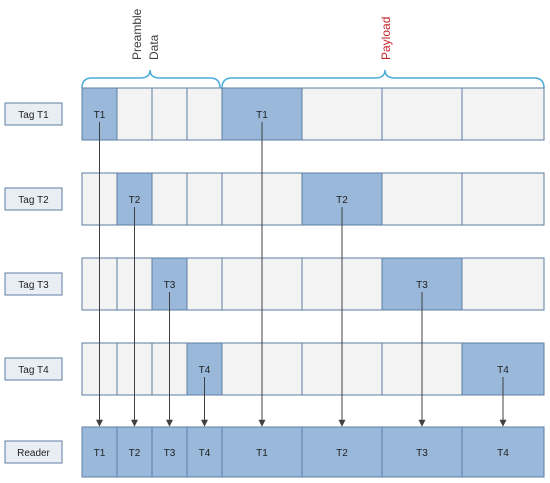 The width and height of the screenshot is (550, 483). What do you see at coordinates (262, 115) in the screenshot?
I see `payload-slot-1-1-label: T1` at bounding box center [262, 115].